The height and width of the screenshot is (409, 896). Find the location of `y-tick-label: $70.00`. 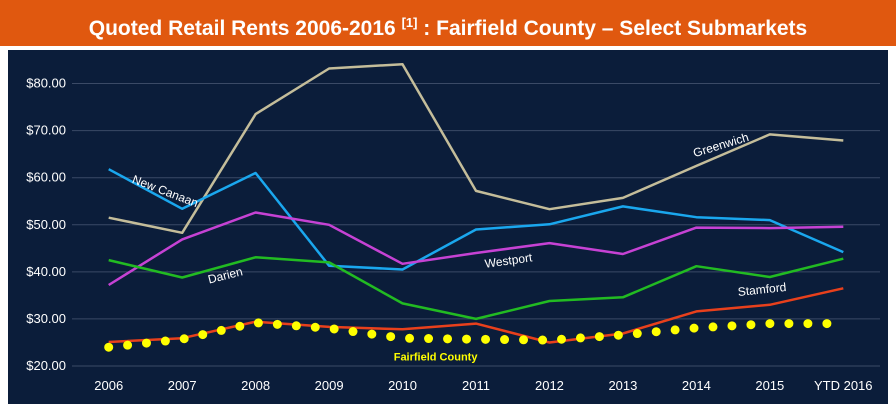

y-tick-label: $70.00 is located at coordinates (46, 130).